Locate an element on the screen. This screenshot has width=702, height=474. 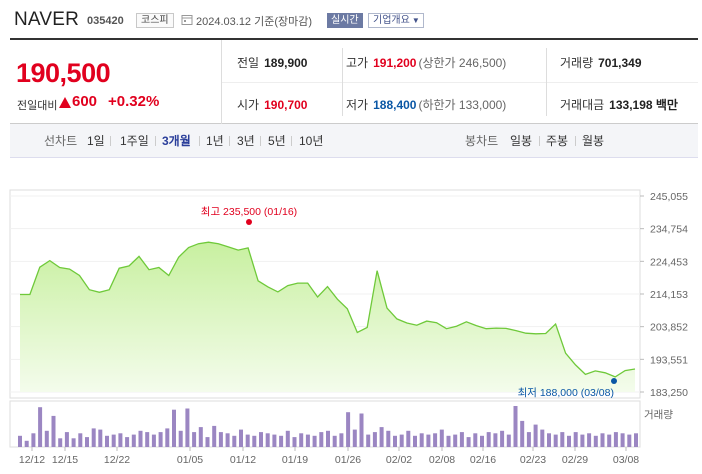
y-tick-label: 224,453 is located at coordinates (669, 262).